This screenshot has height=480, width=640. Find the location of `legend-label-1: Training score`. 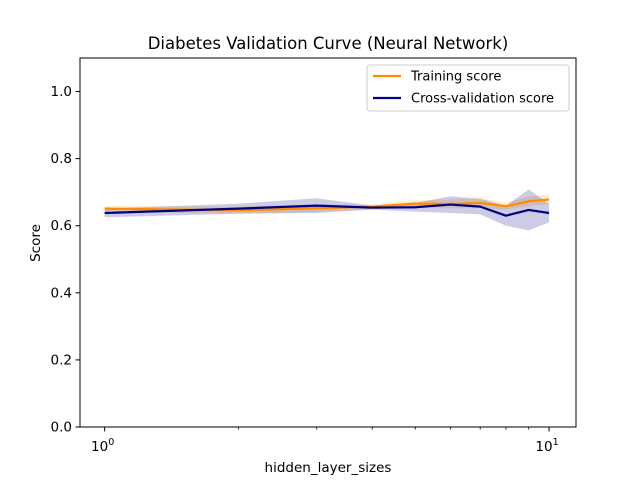

legend-label-1: Training score is located at coordinates (455, 77).